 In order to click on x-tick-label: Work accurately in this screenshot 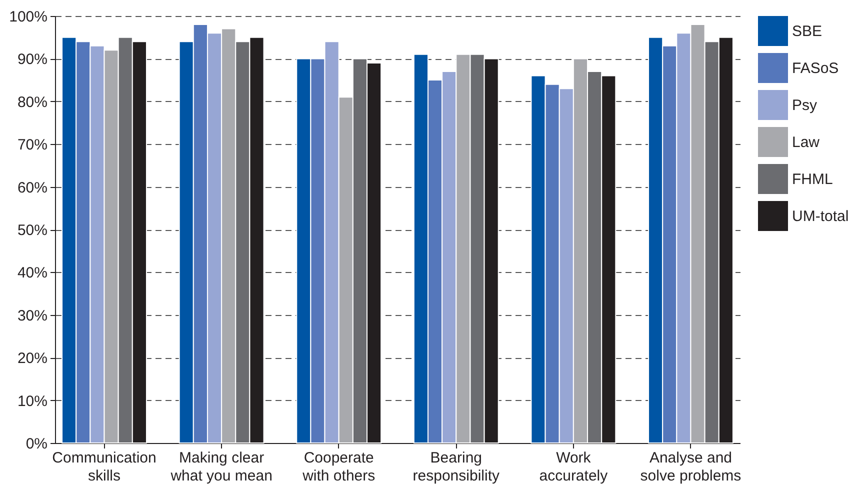, I will do `click(573, 467)`.